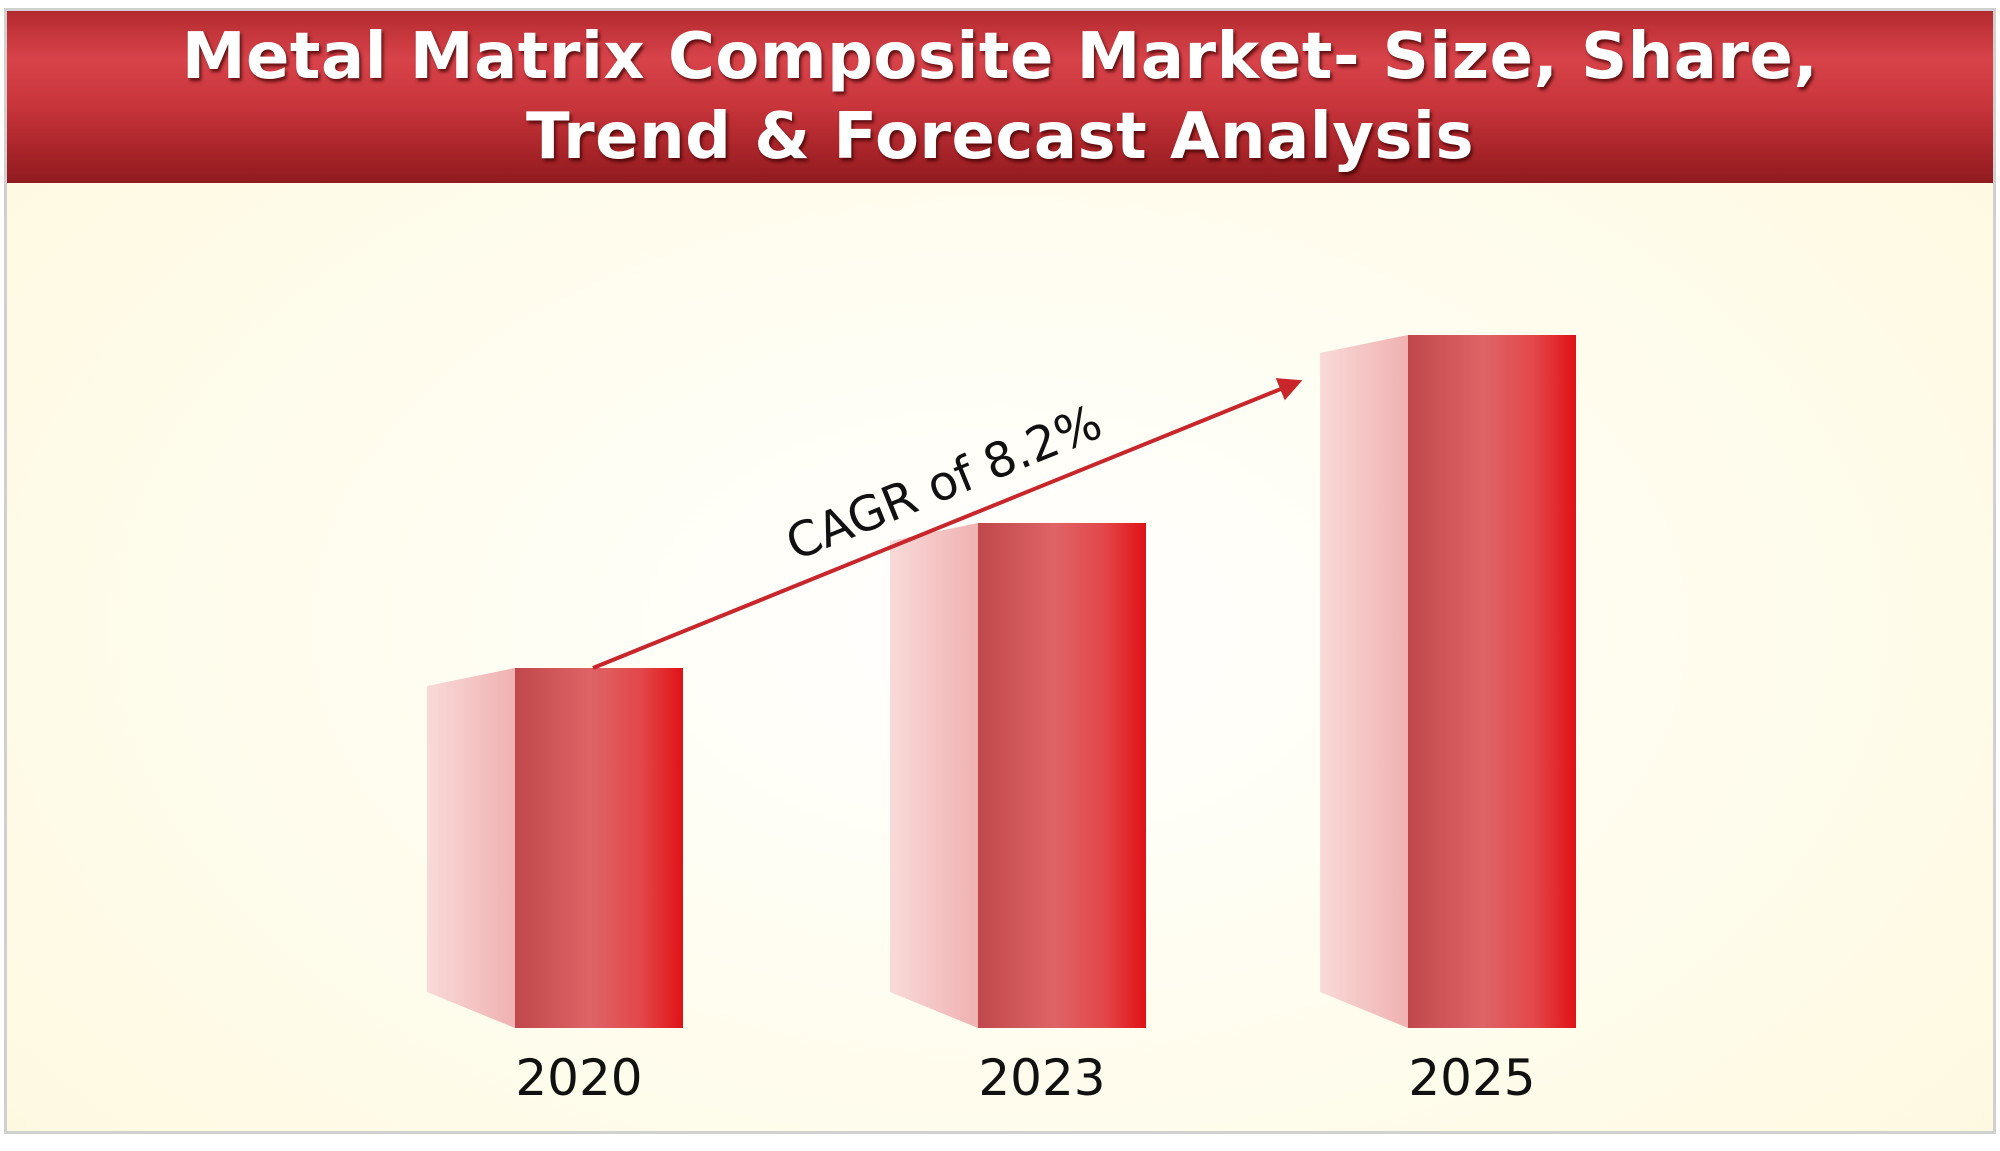  I want to click on bar-2025, so click(1492, 681).